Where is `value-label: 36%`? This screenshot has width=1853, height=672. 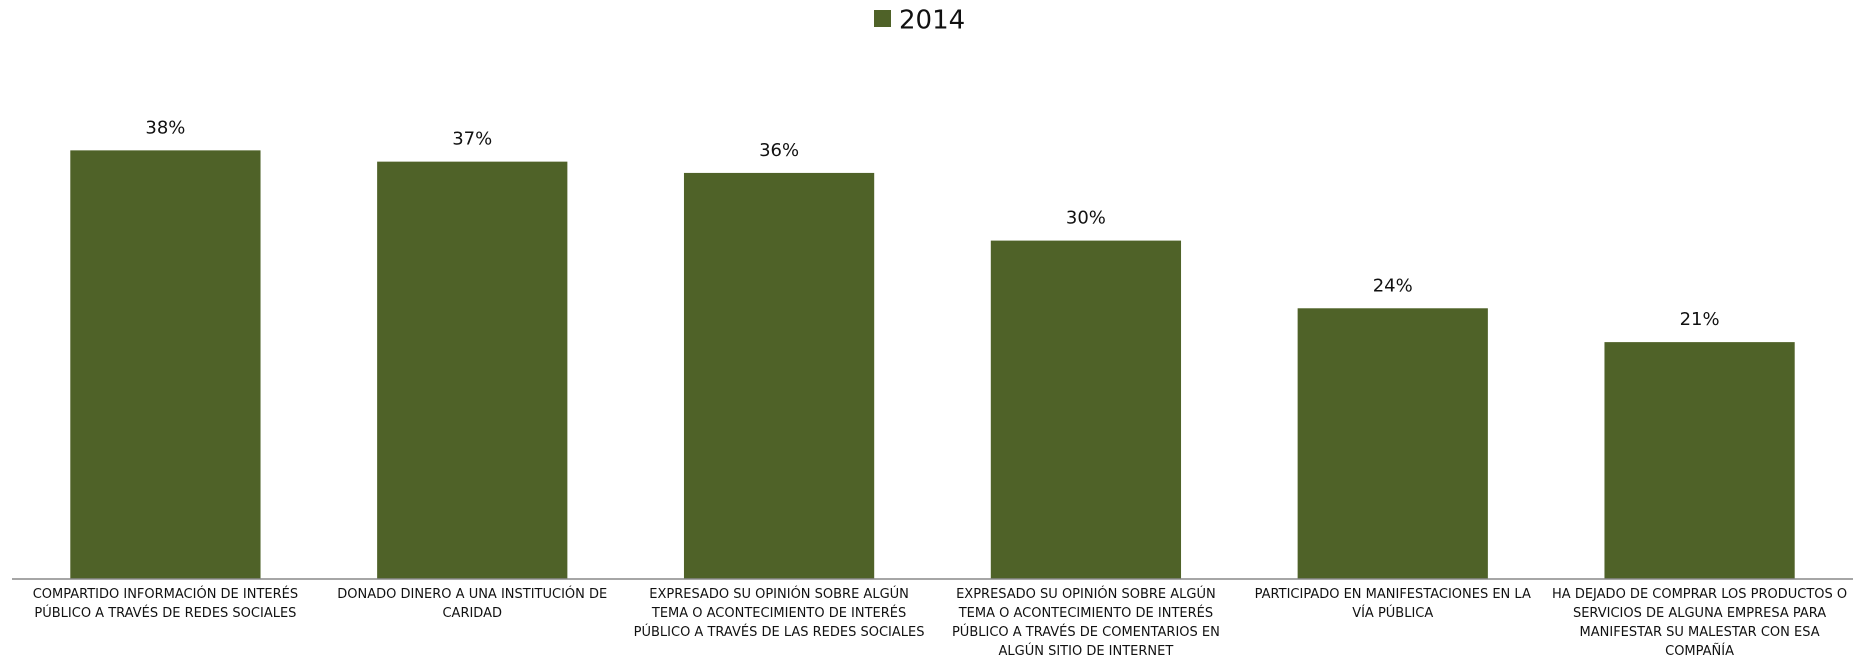 value-label: 36% is located at coordinates (779, 150).